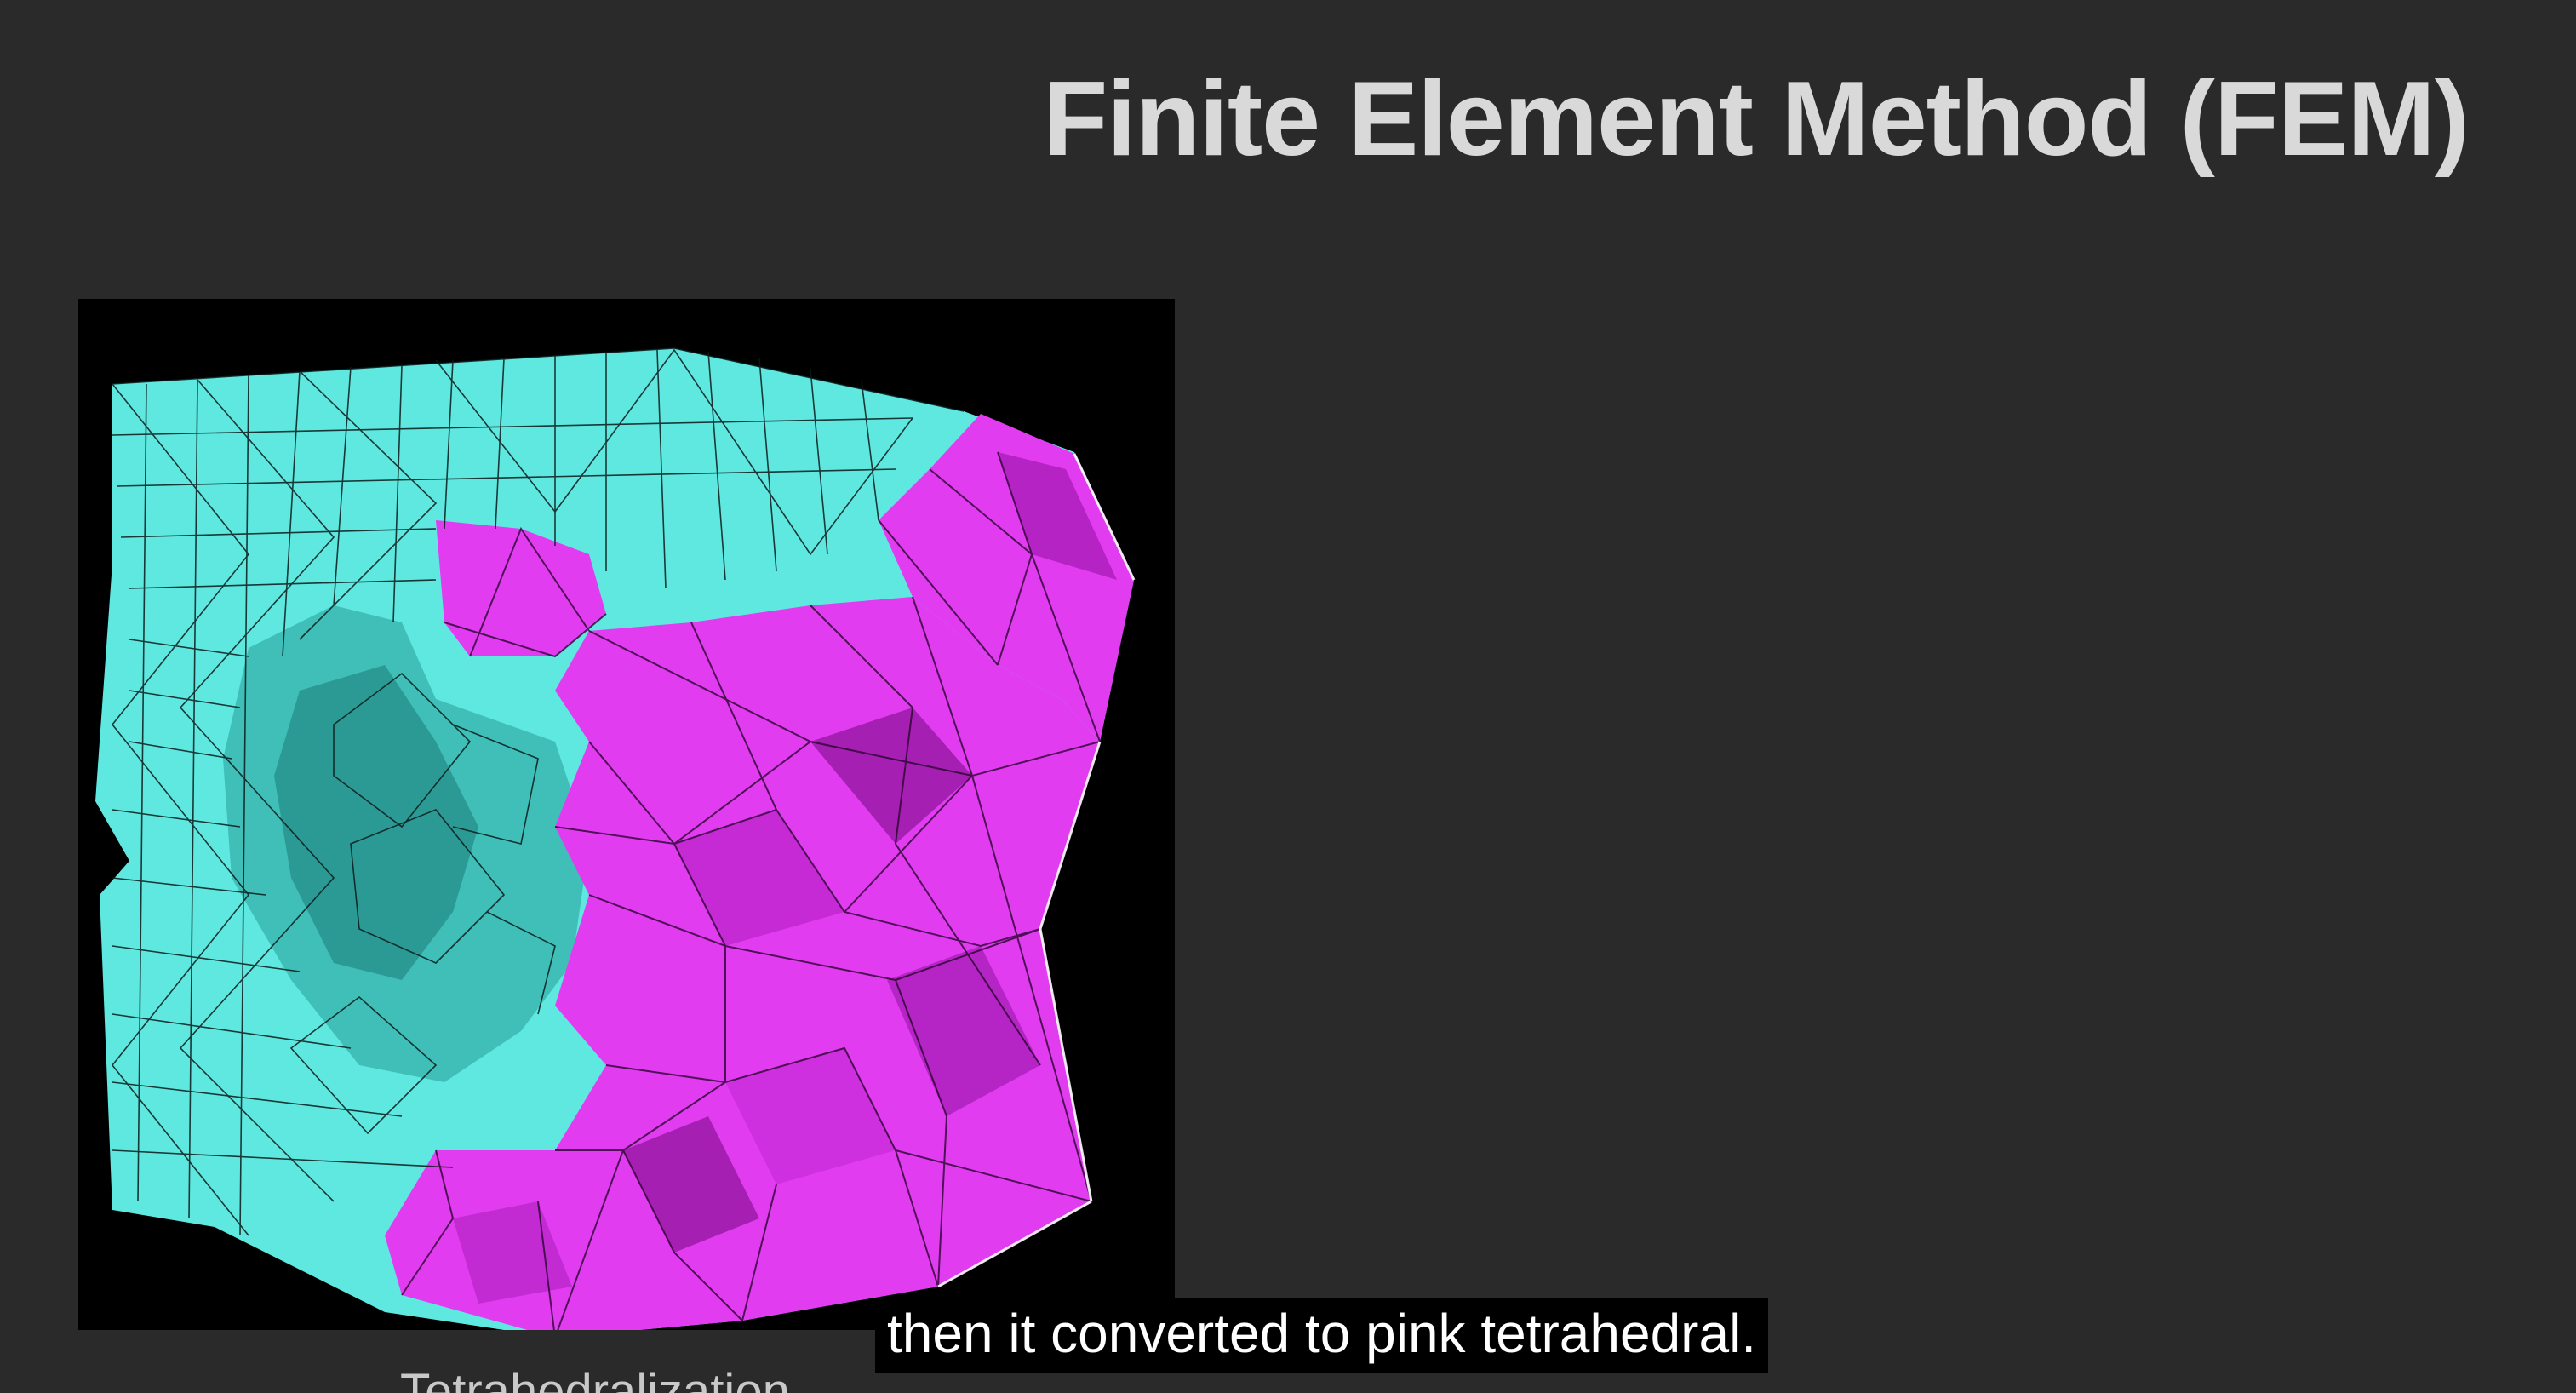 This screenshot has width=2576, height=1393. What do you see at coordinates (1322, 1335) in the screenshot?
I see `video-subtitle: then it converted to pink tetrahedral.` at bounding box center [1322, 1335].